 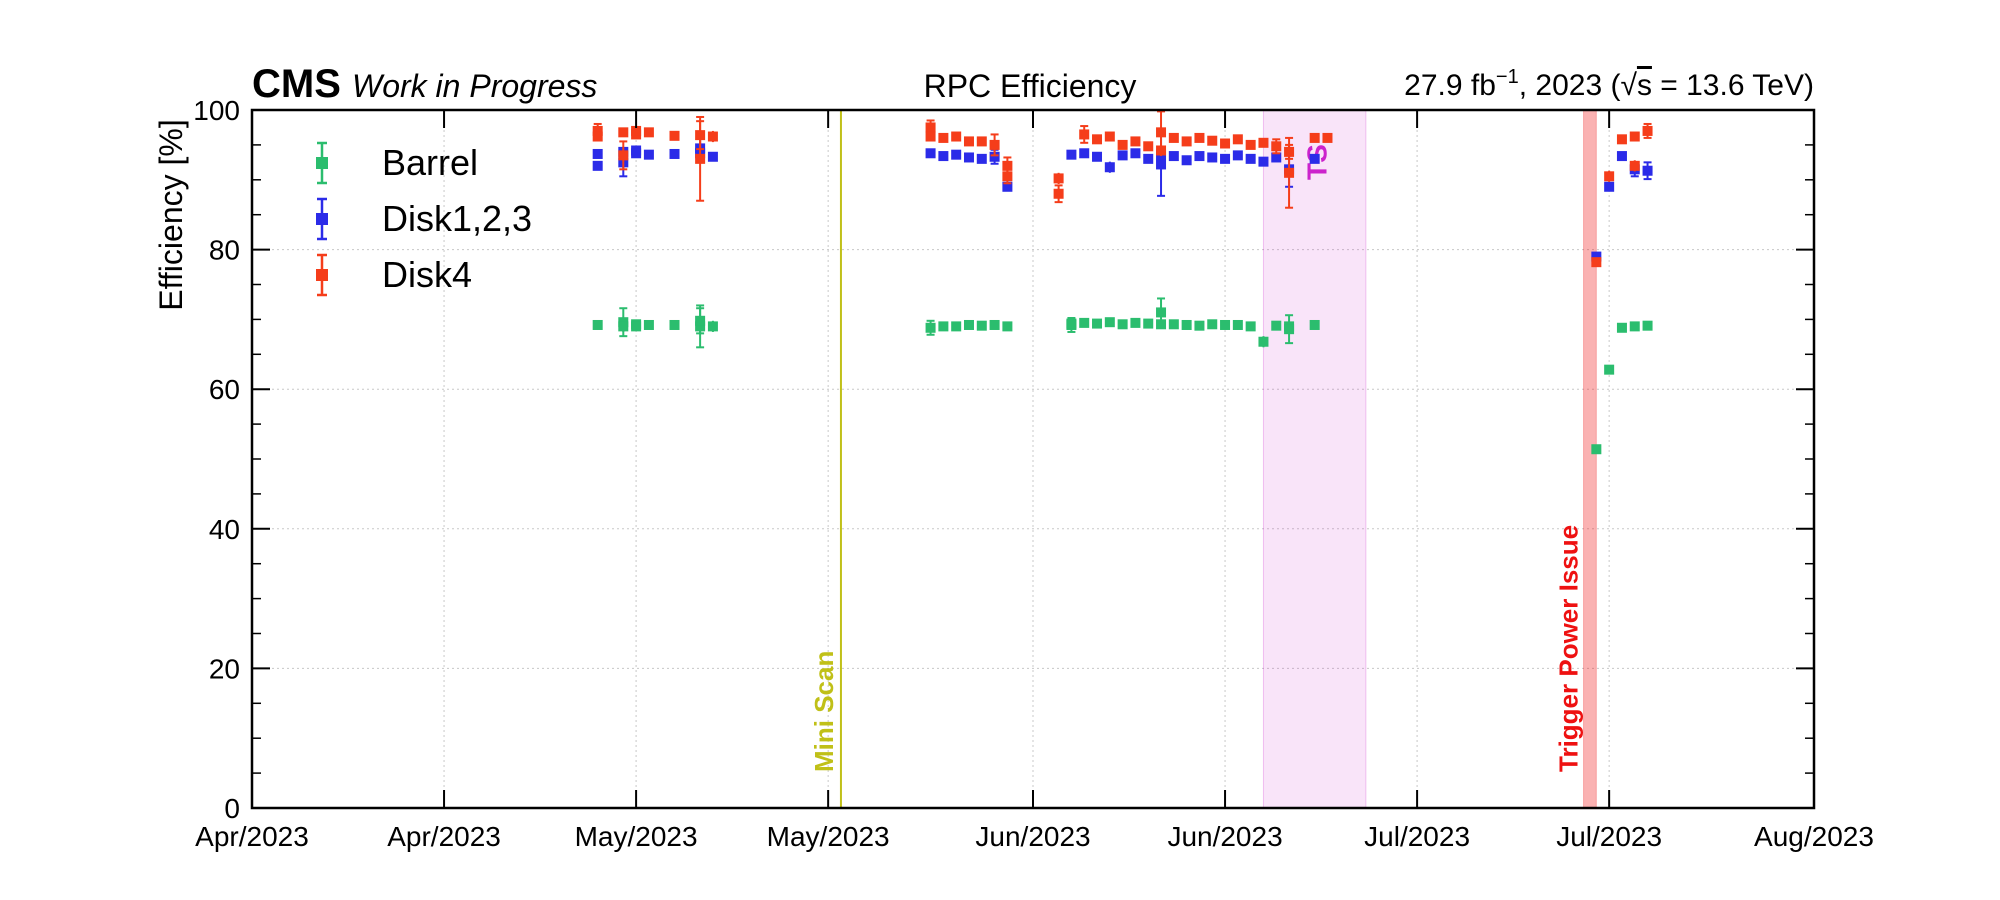 What do you see at coordinates (1314, 459) in the screenshot?
I see `ts-band` at bounding box center [1314, 459].